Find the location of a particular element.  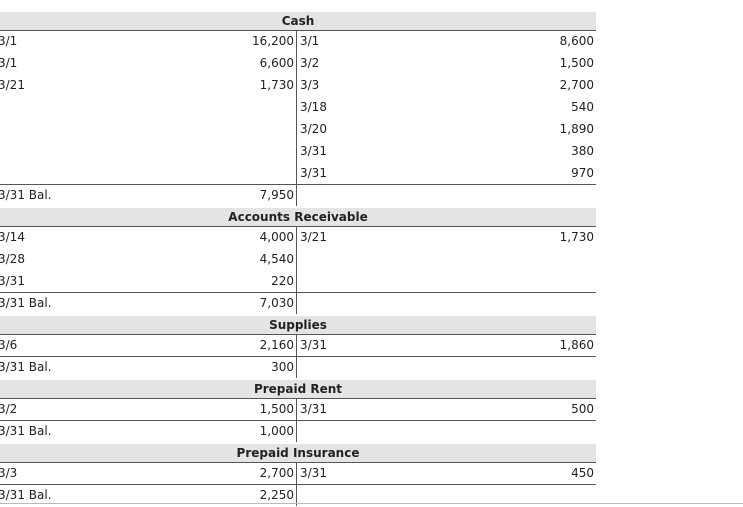

credit-date: 3/3 is located at coordinates (310, 85).